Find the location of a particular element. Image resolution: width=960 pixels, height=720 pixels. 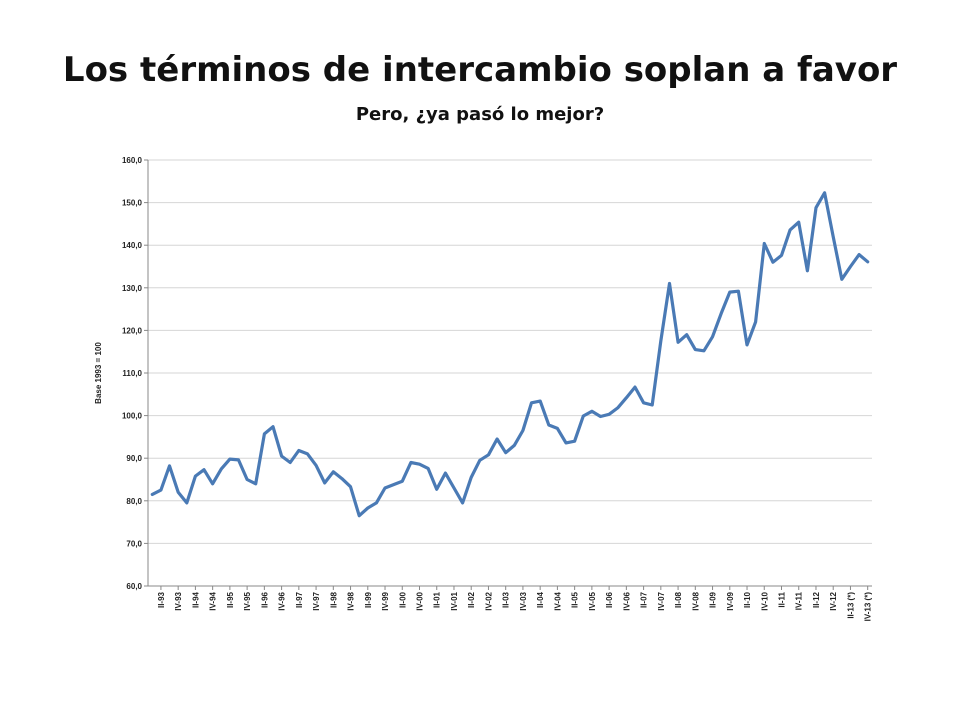

y-tick-label: 100,0 is located at coordinates (132, 416).